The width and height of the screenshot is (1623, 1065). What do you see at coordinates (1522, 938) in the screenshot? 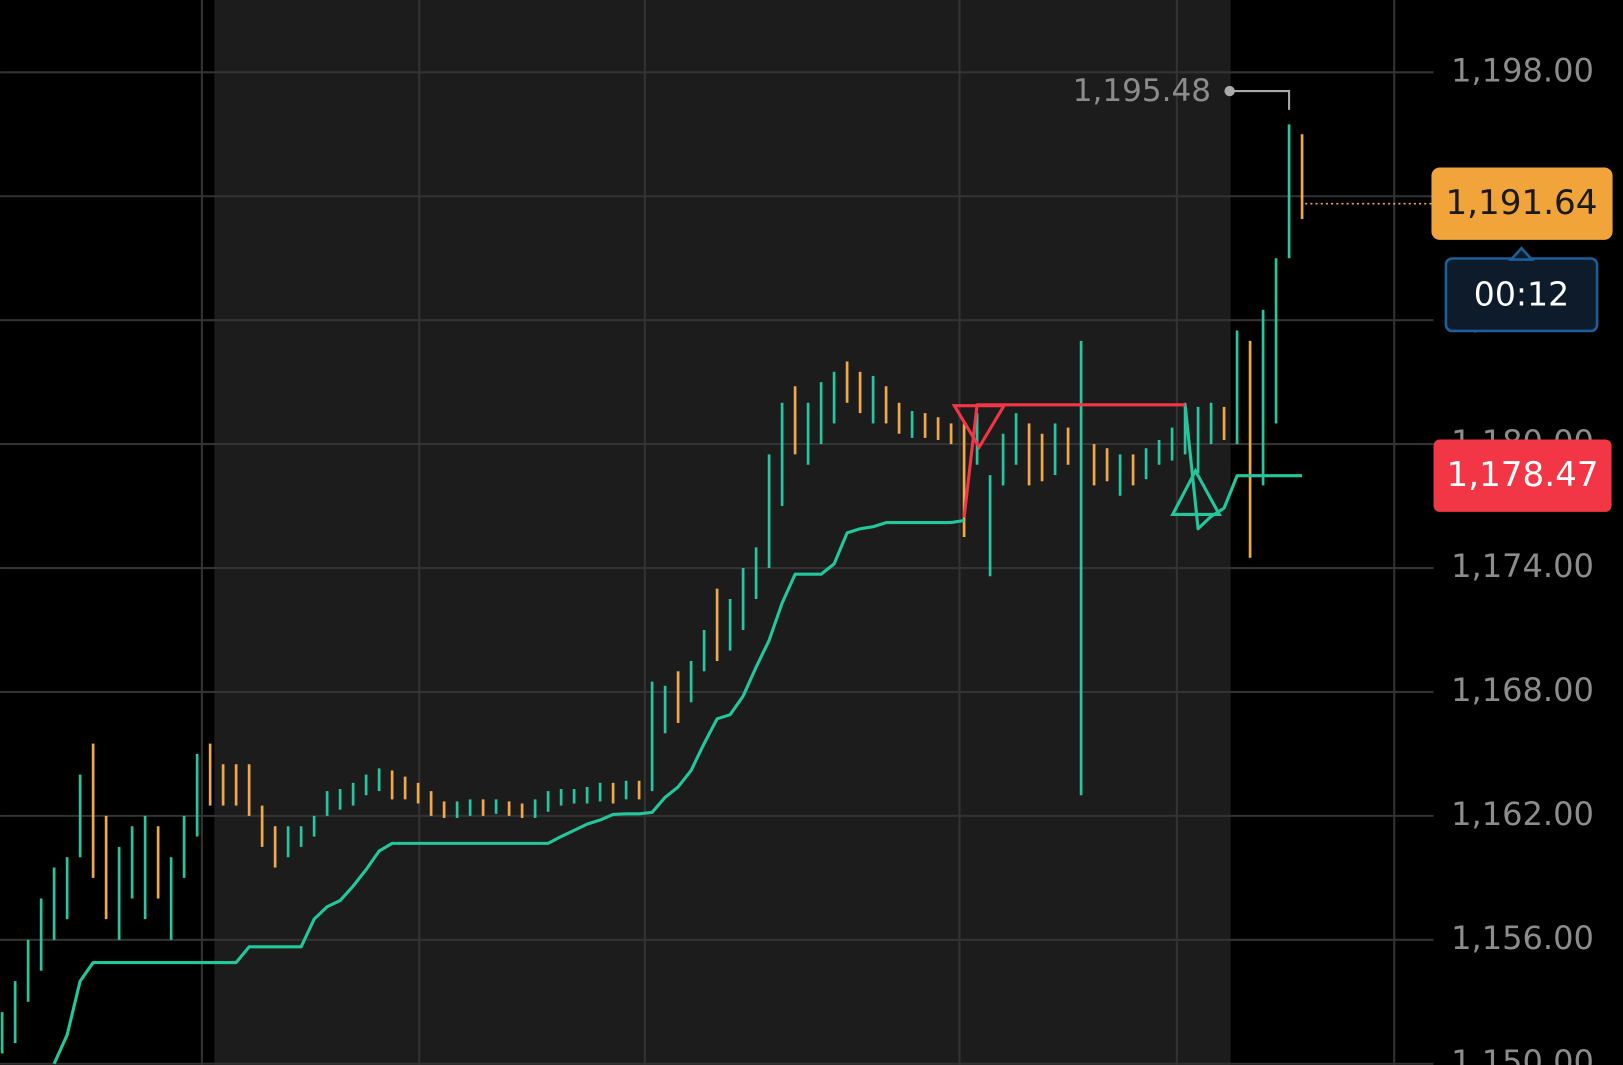
I see `y-tick-label: 1,156.00` at bounding box center [1522, 938].